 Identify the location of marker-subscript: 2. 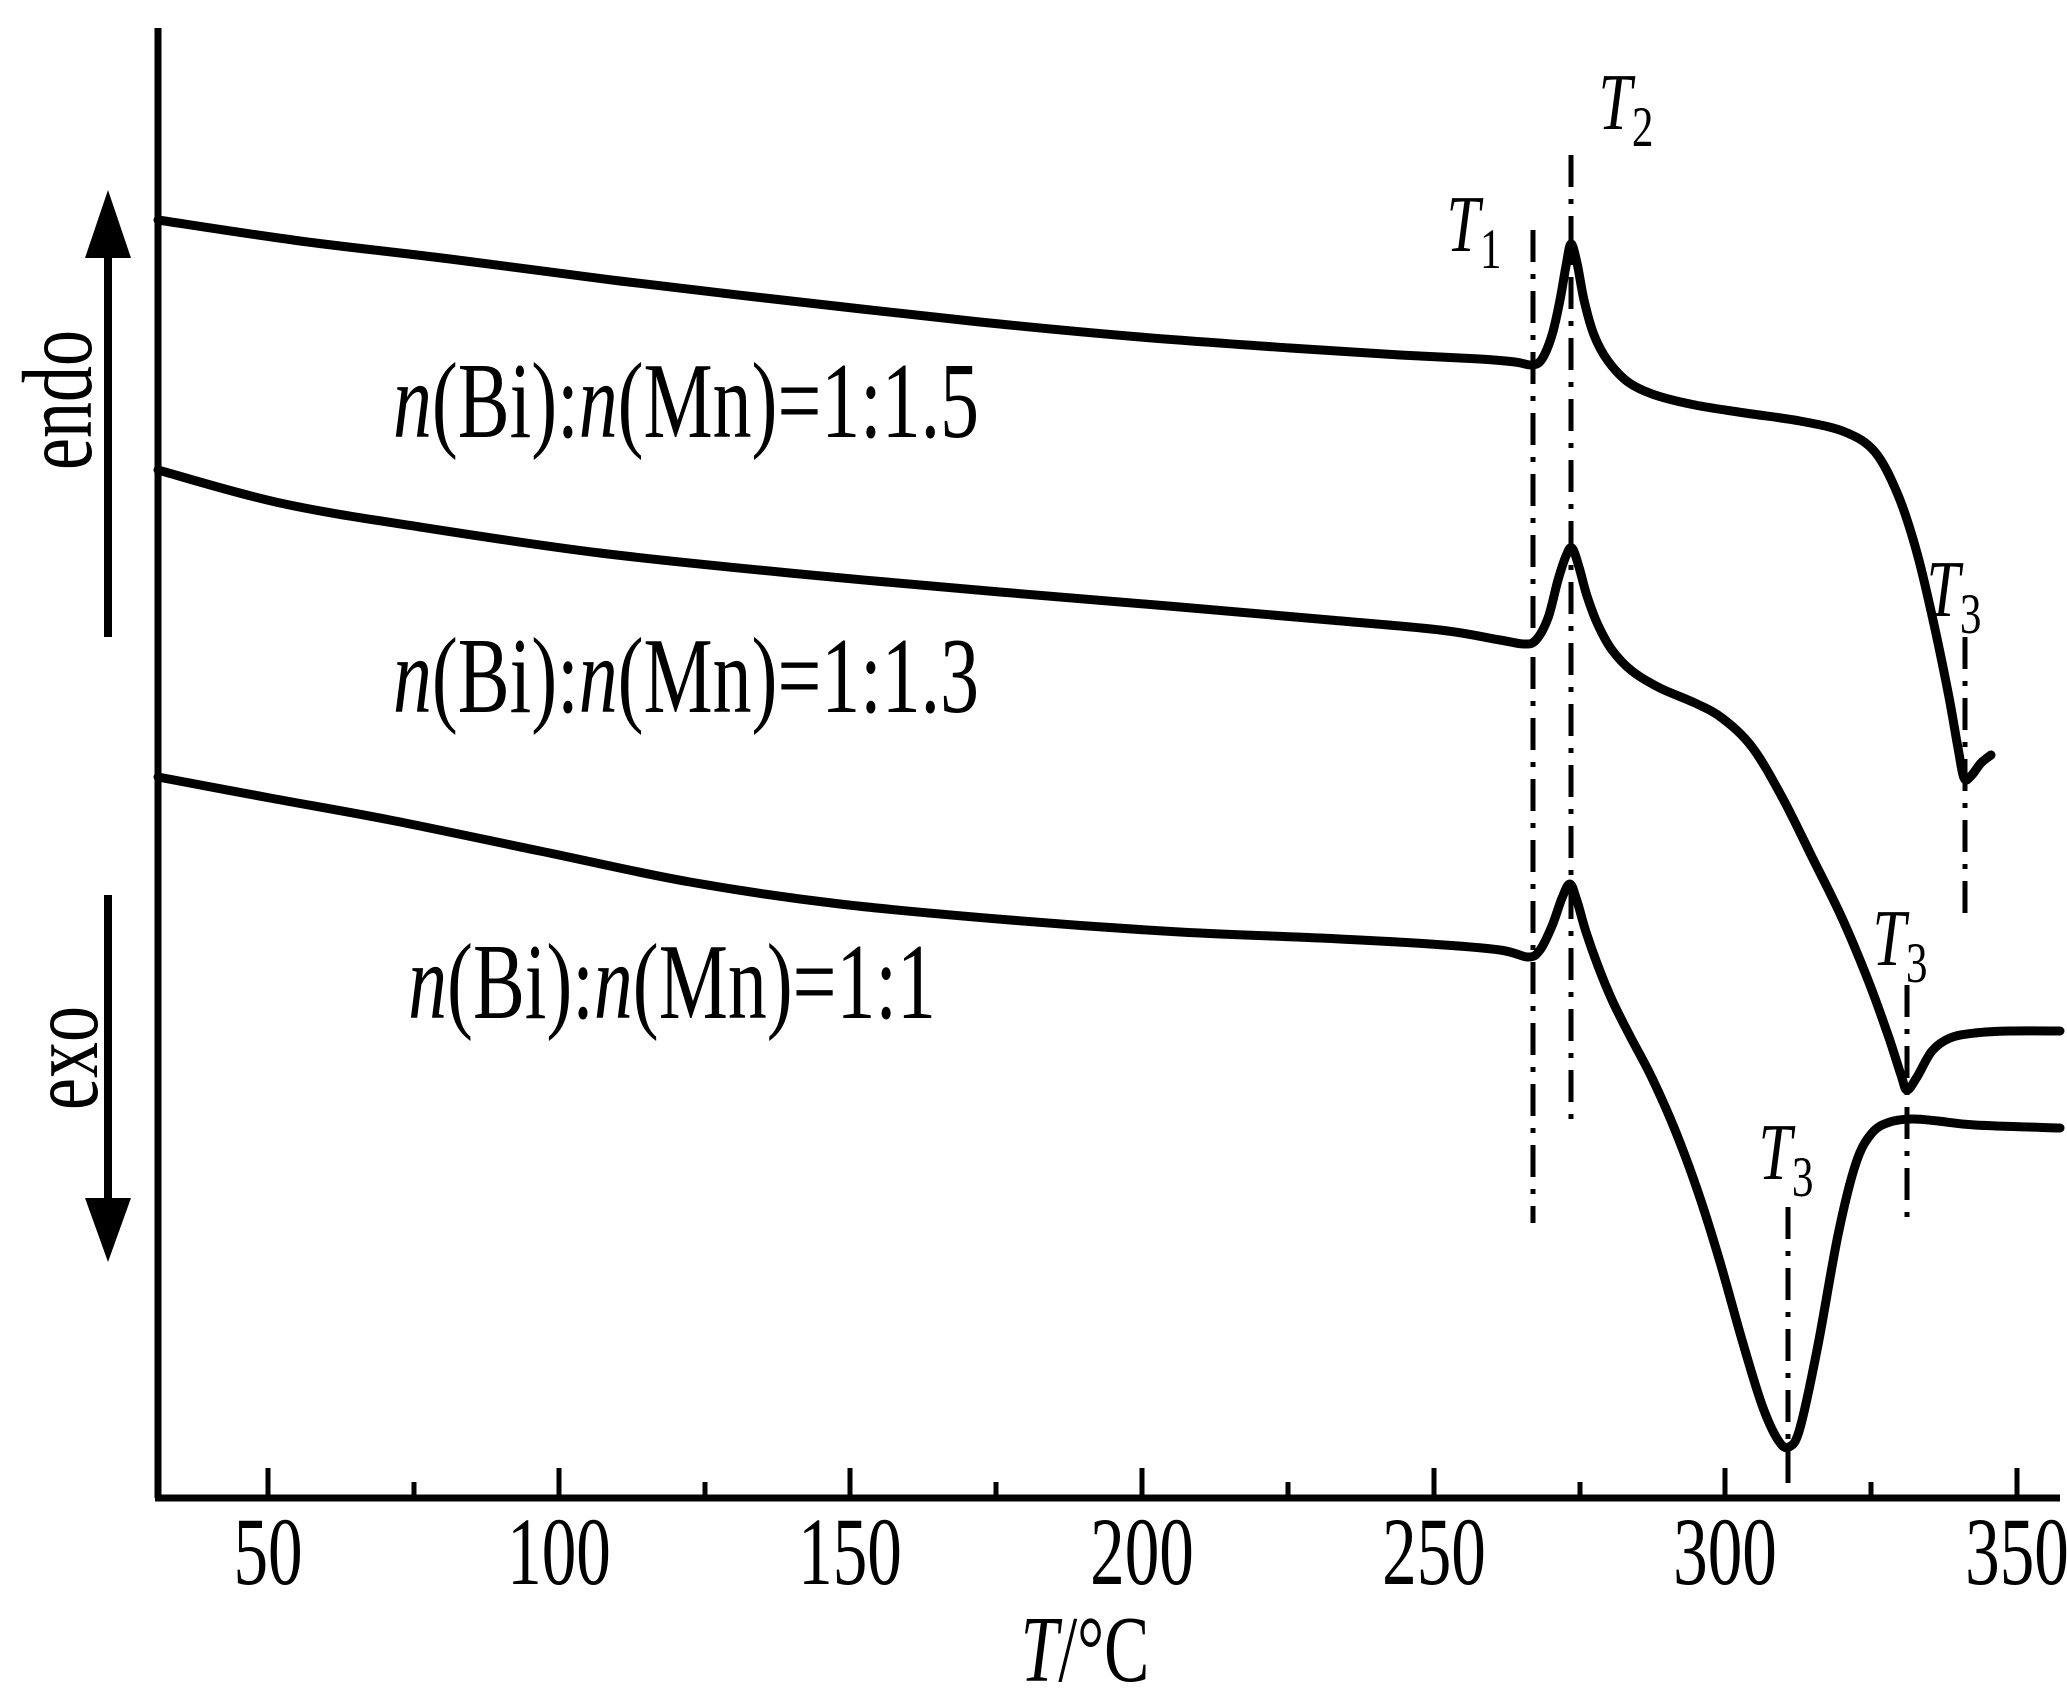
(1642, 128).